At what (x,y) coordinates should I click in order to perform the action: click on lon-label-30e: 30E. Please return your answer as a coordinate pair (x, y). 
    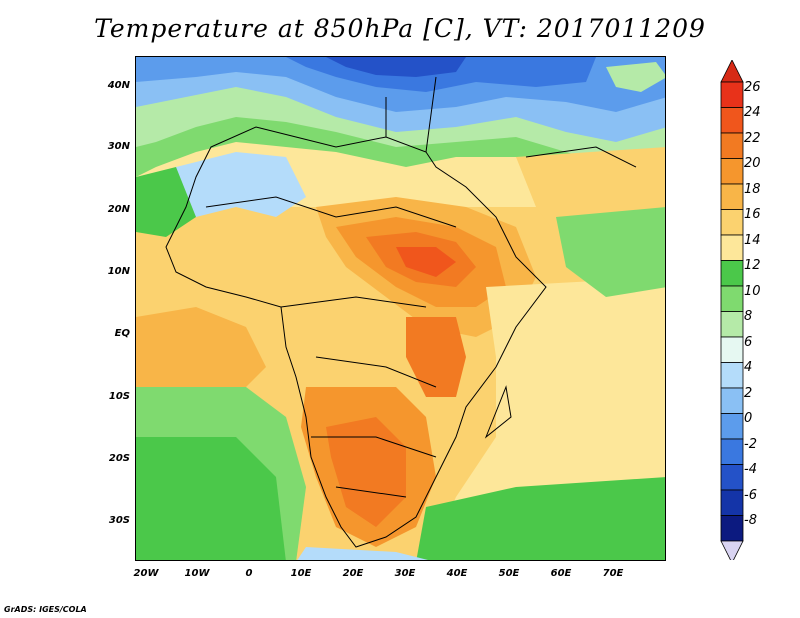
    Looking at the image, I should click on (405, 573).